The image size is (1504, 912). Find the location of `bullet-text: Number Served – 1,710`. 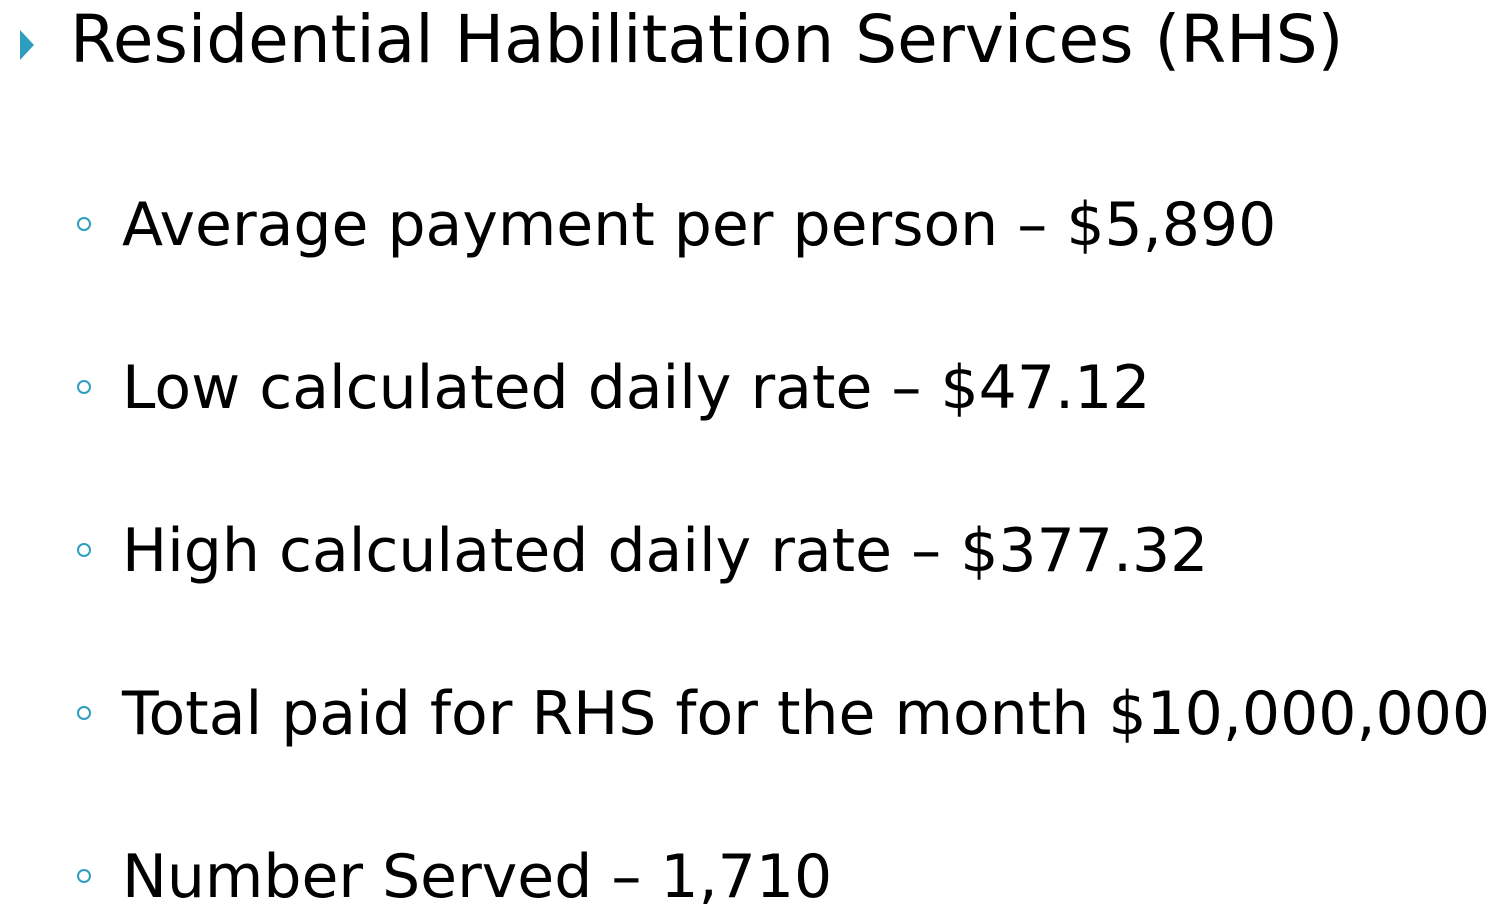

bullet-text: Number Served – 1,710 is located at coordinates (477, 877).